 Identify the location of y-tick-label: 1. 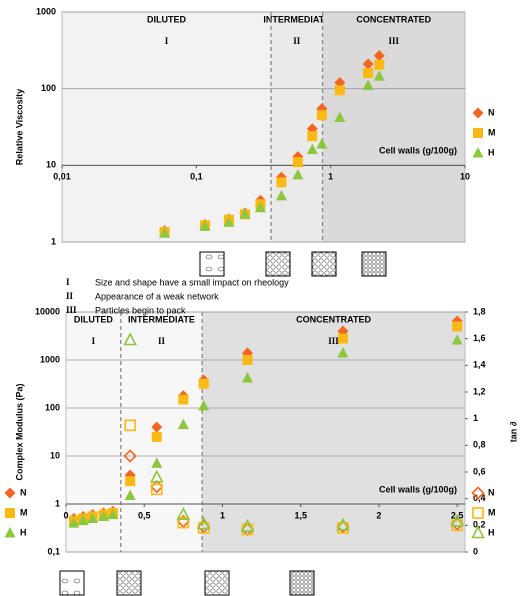
(57, 503).